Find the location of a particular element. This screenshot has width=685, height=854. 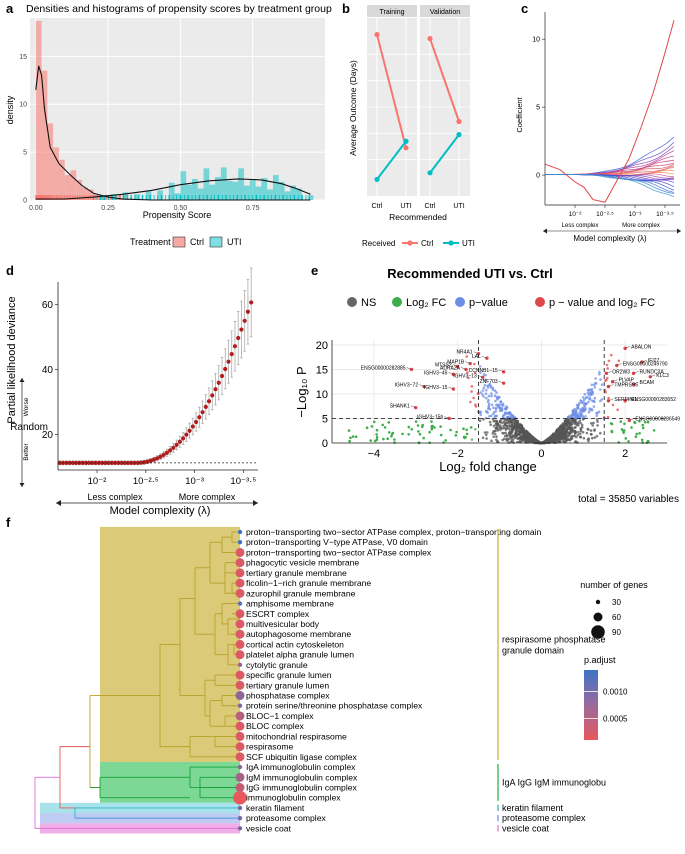

f-term-label: phosphatase complex is located at coordinates (288, 696).